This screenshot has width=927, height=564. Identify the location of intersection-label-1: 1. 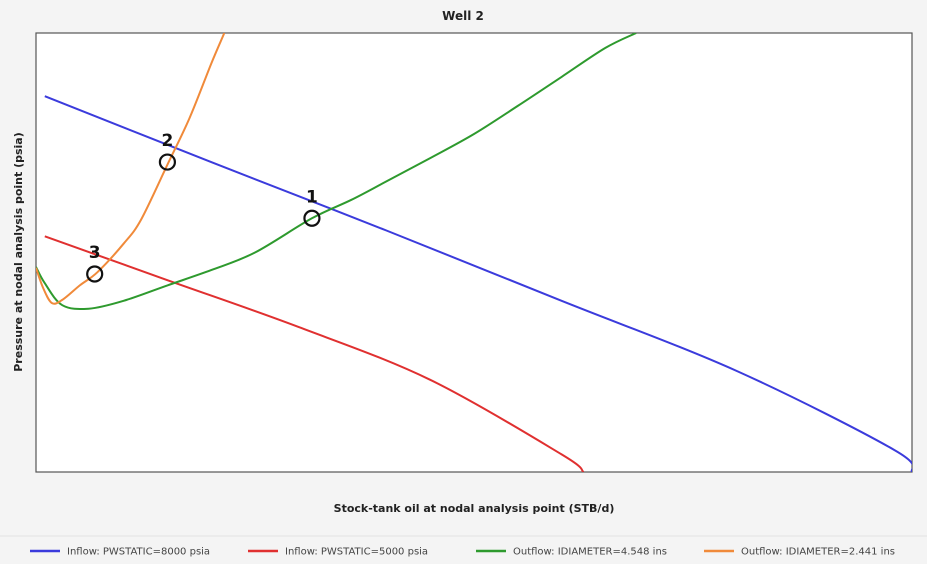
(312, 197).